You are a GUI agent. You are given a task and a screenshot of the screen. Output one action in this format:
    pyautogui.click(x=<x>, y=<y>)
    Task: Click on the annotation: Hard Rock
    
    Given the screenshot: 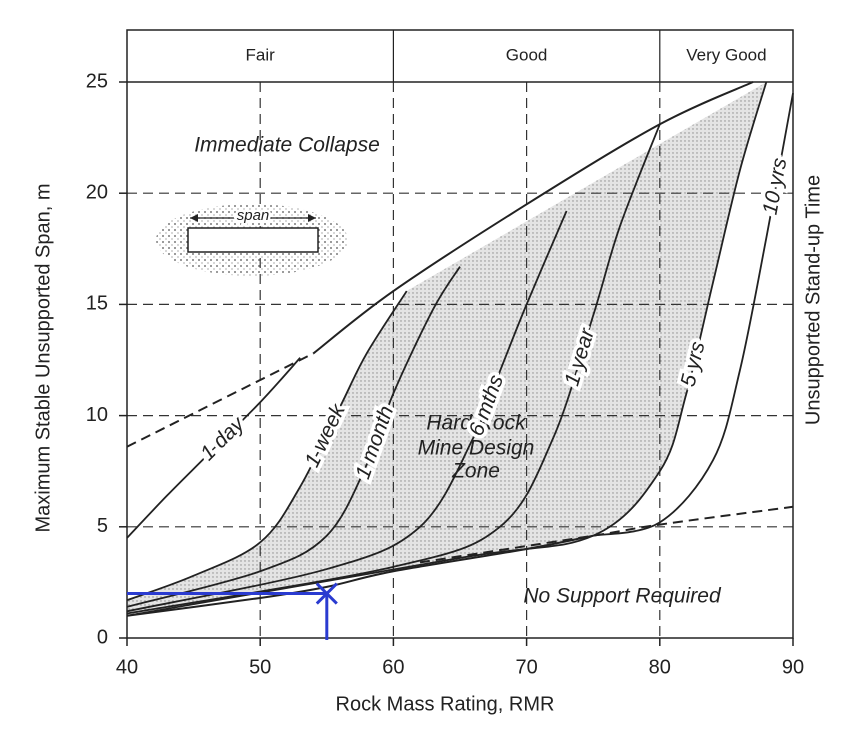 What is the action you would take?
    pyautogui.click(x=476, y=423)
    